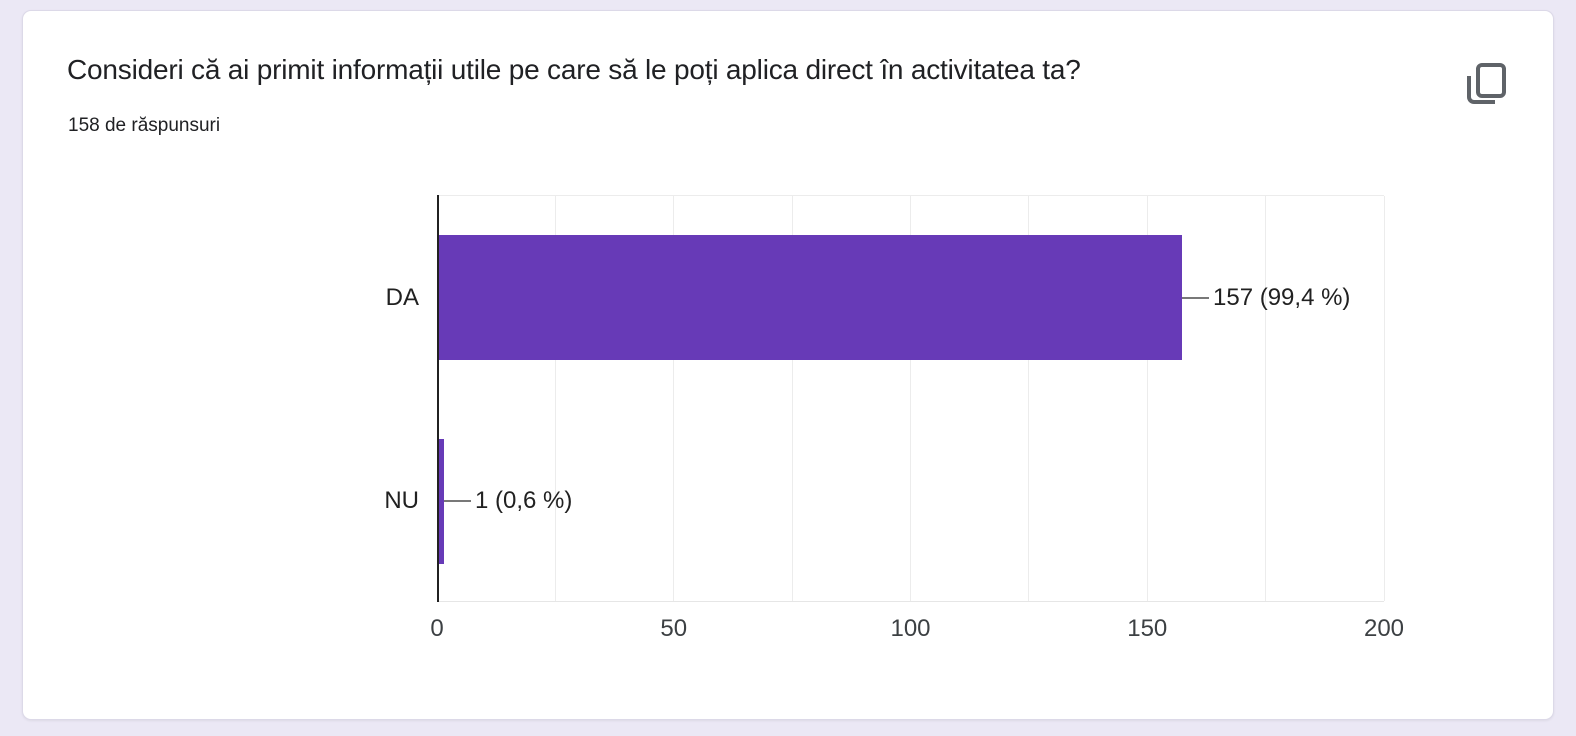 The image size is (1576, 736). Describe the element at coordinates (810, 298) in the screenshot. I see `bar-da` at that location.